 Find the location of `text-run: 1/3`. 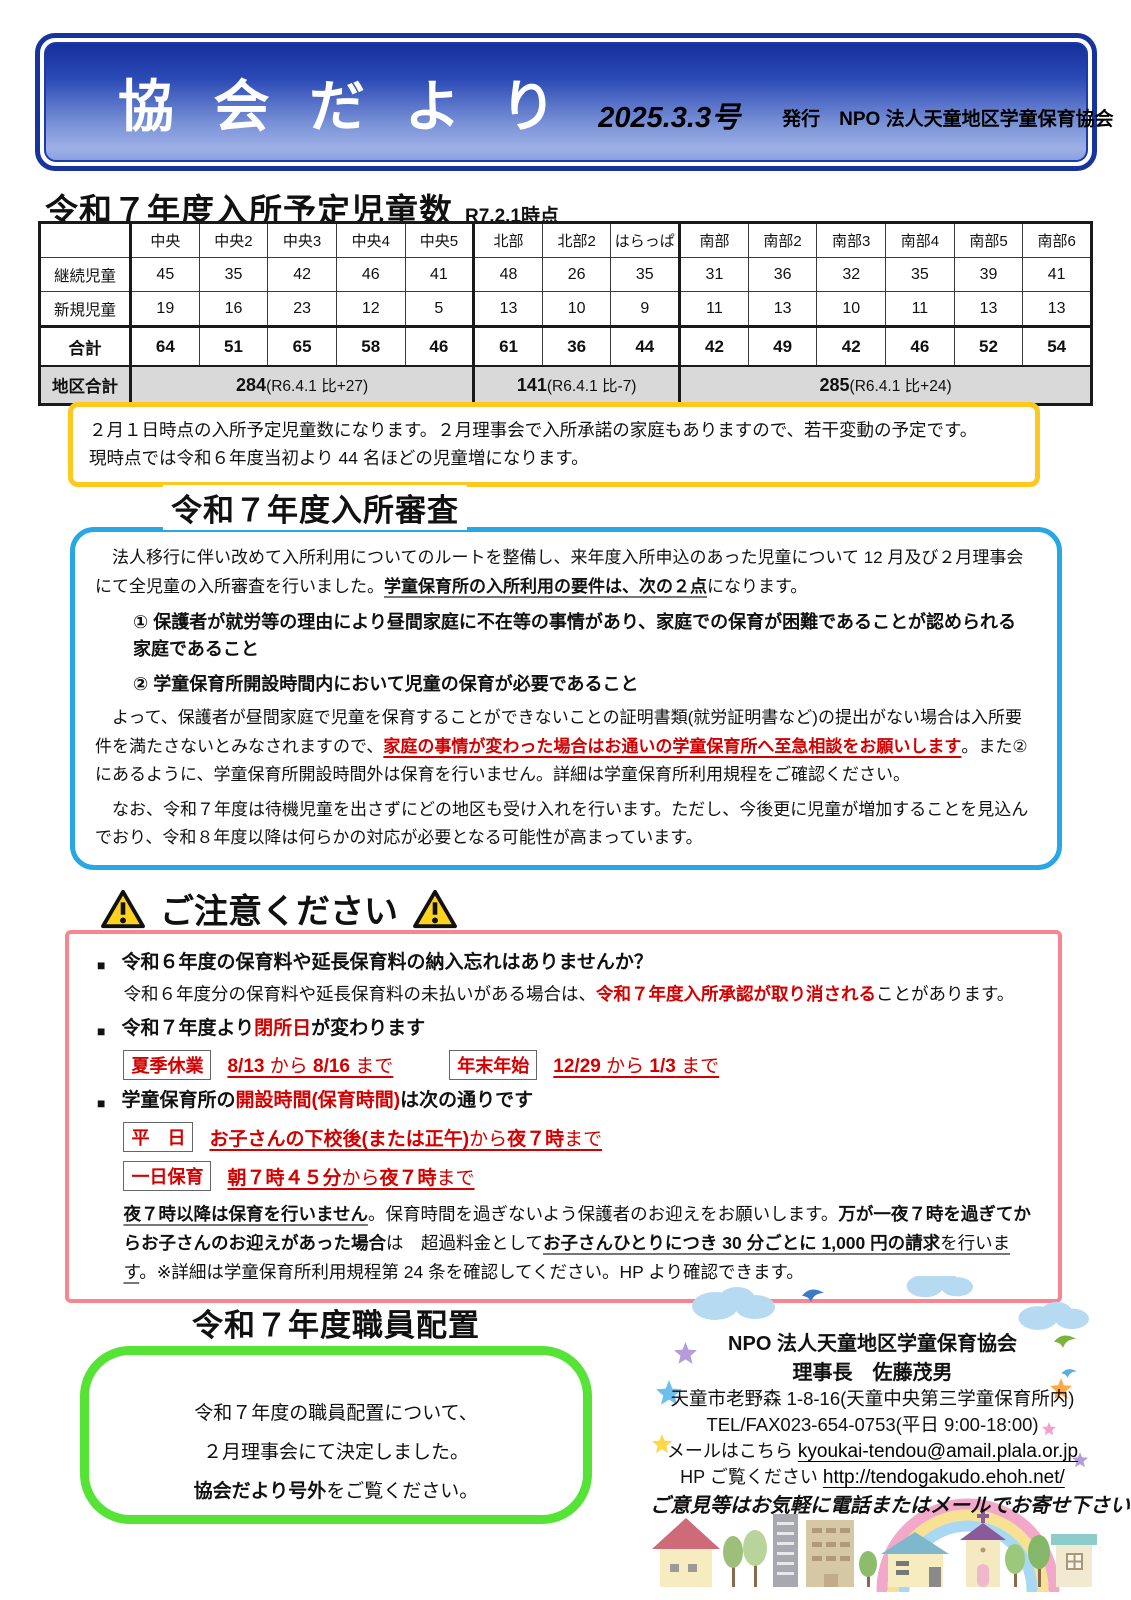

text-run: 1/3 is located at coordinates (662, 1067).